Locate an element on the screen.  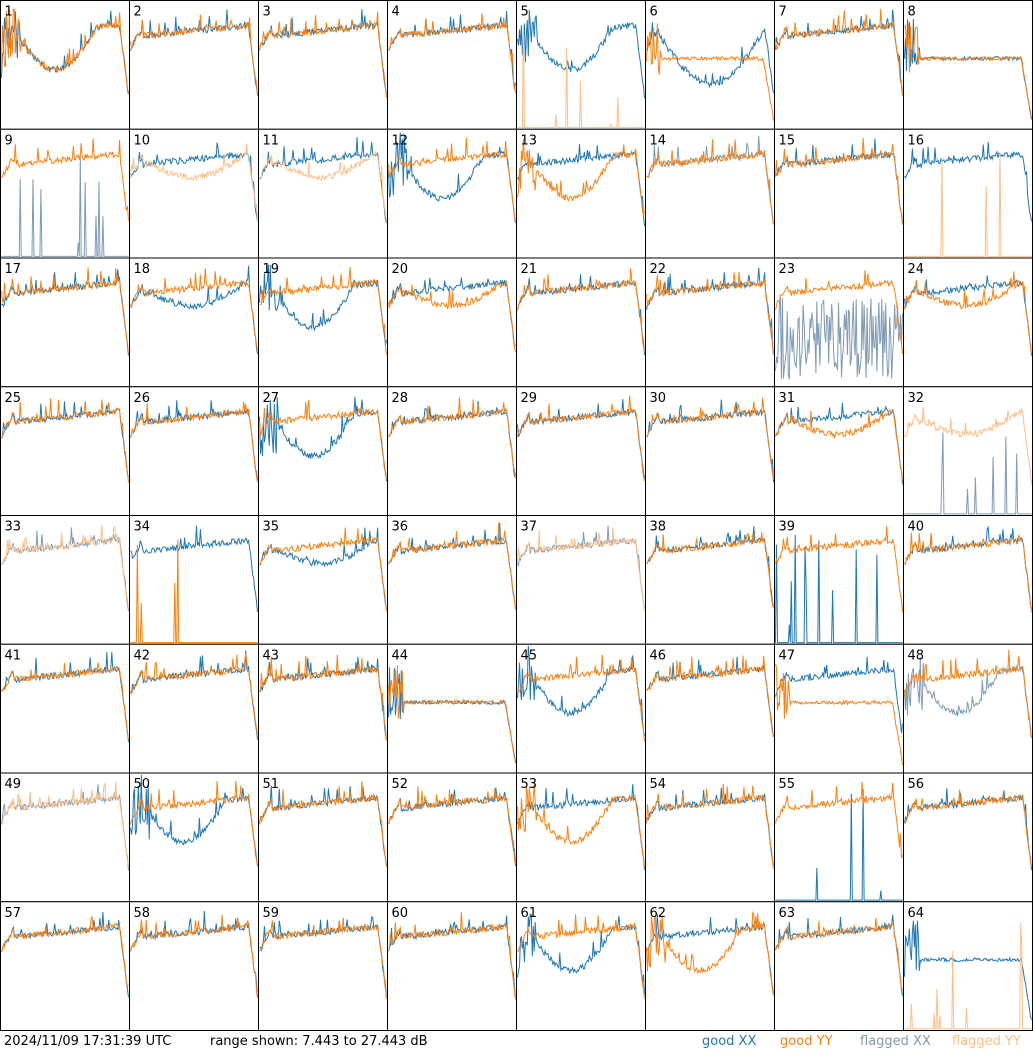
panel-20: 20 is located at coordinates (452, 322).